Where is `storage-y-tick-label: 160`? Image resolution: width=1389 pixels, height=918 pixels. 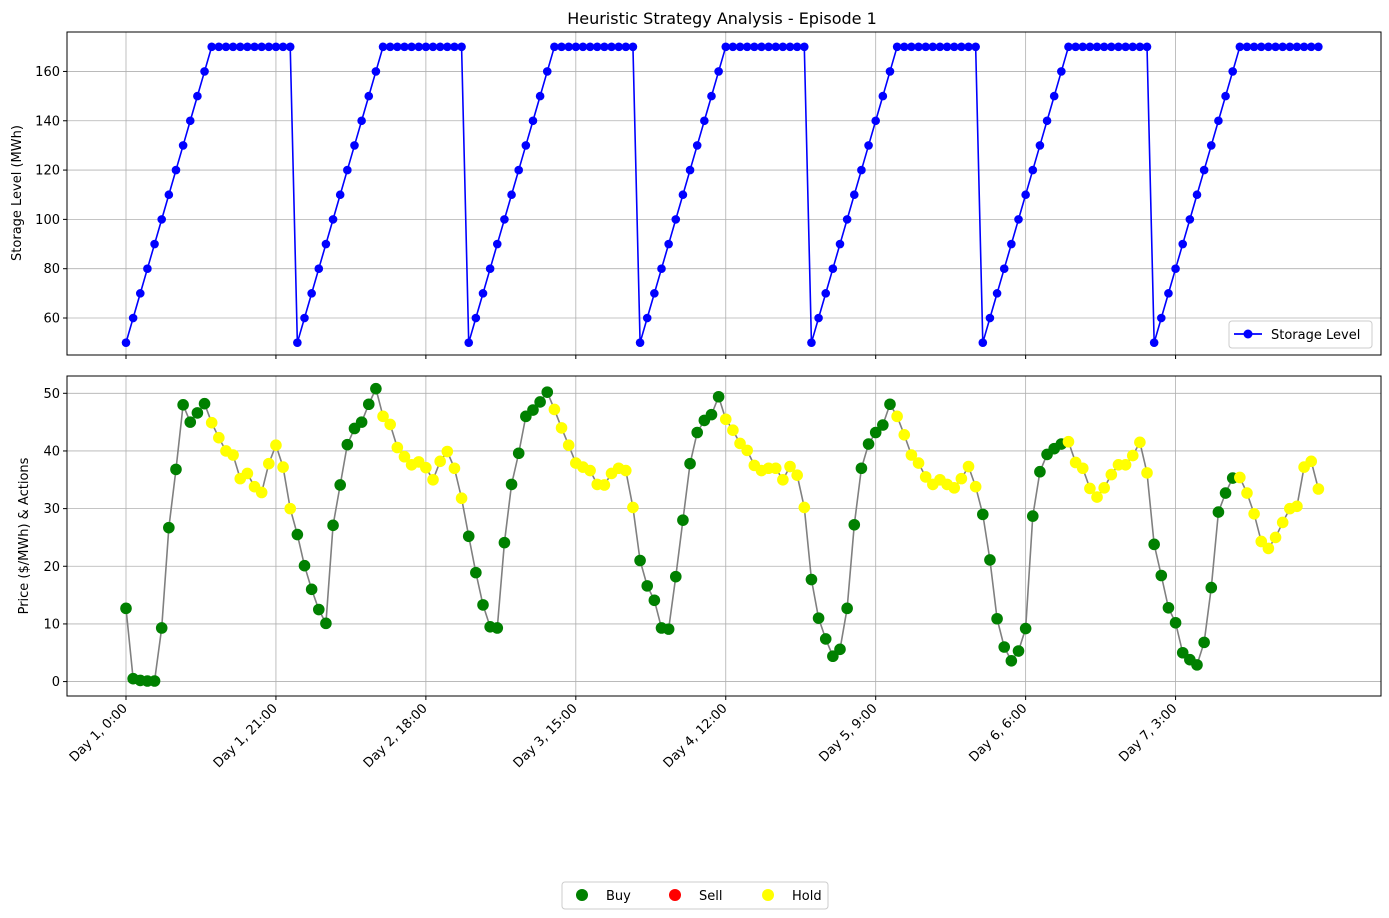 storage-y-tick-label: 160 is located at coordinates (47, 72).